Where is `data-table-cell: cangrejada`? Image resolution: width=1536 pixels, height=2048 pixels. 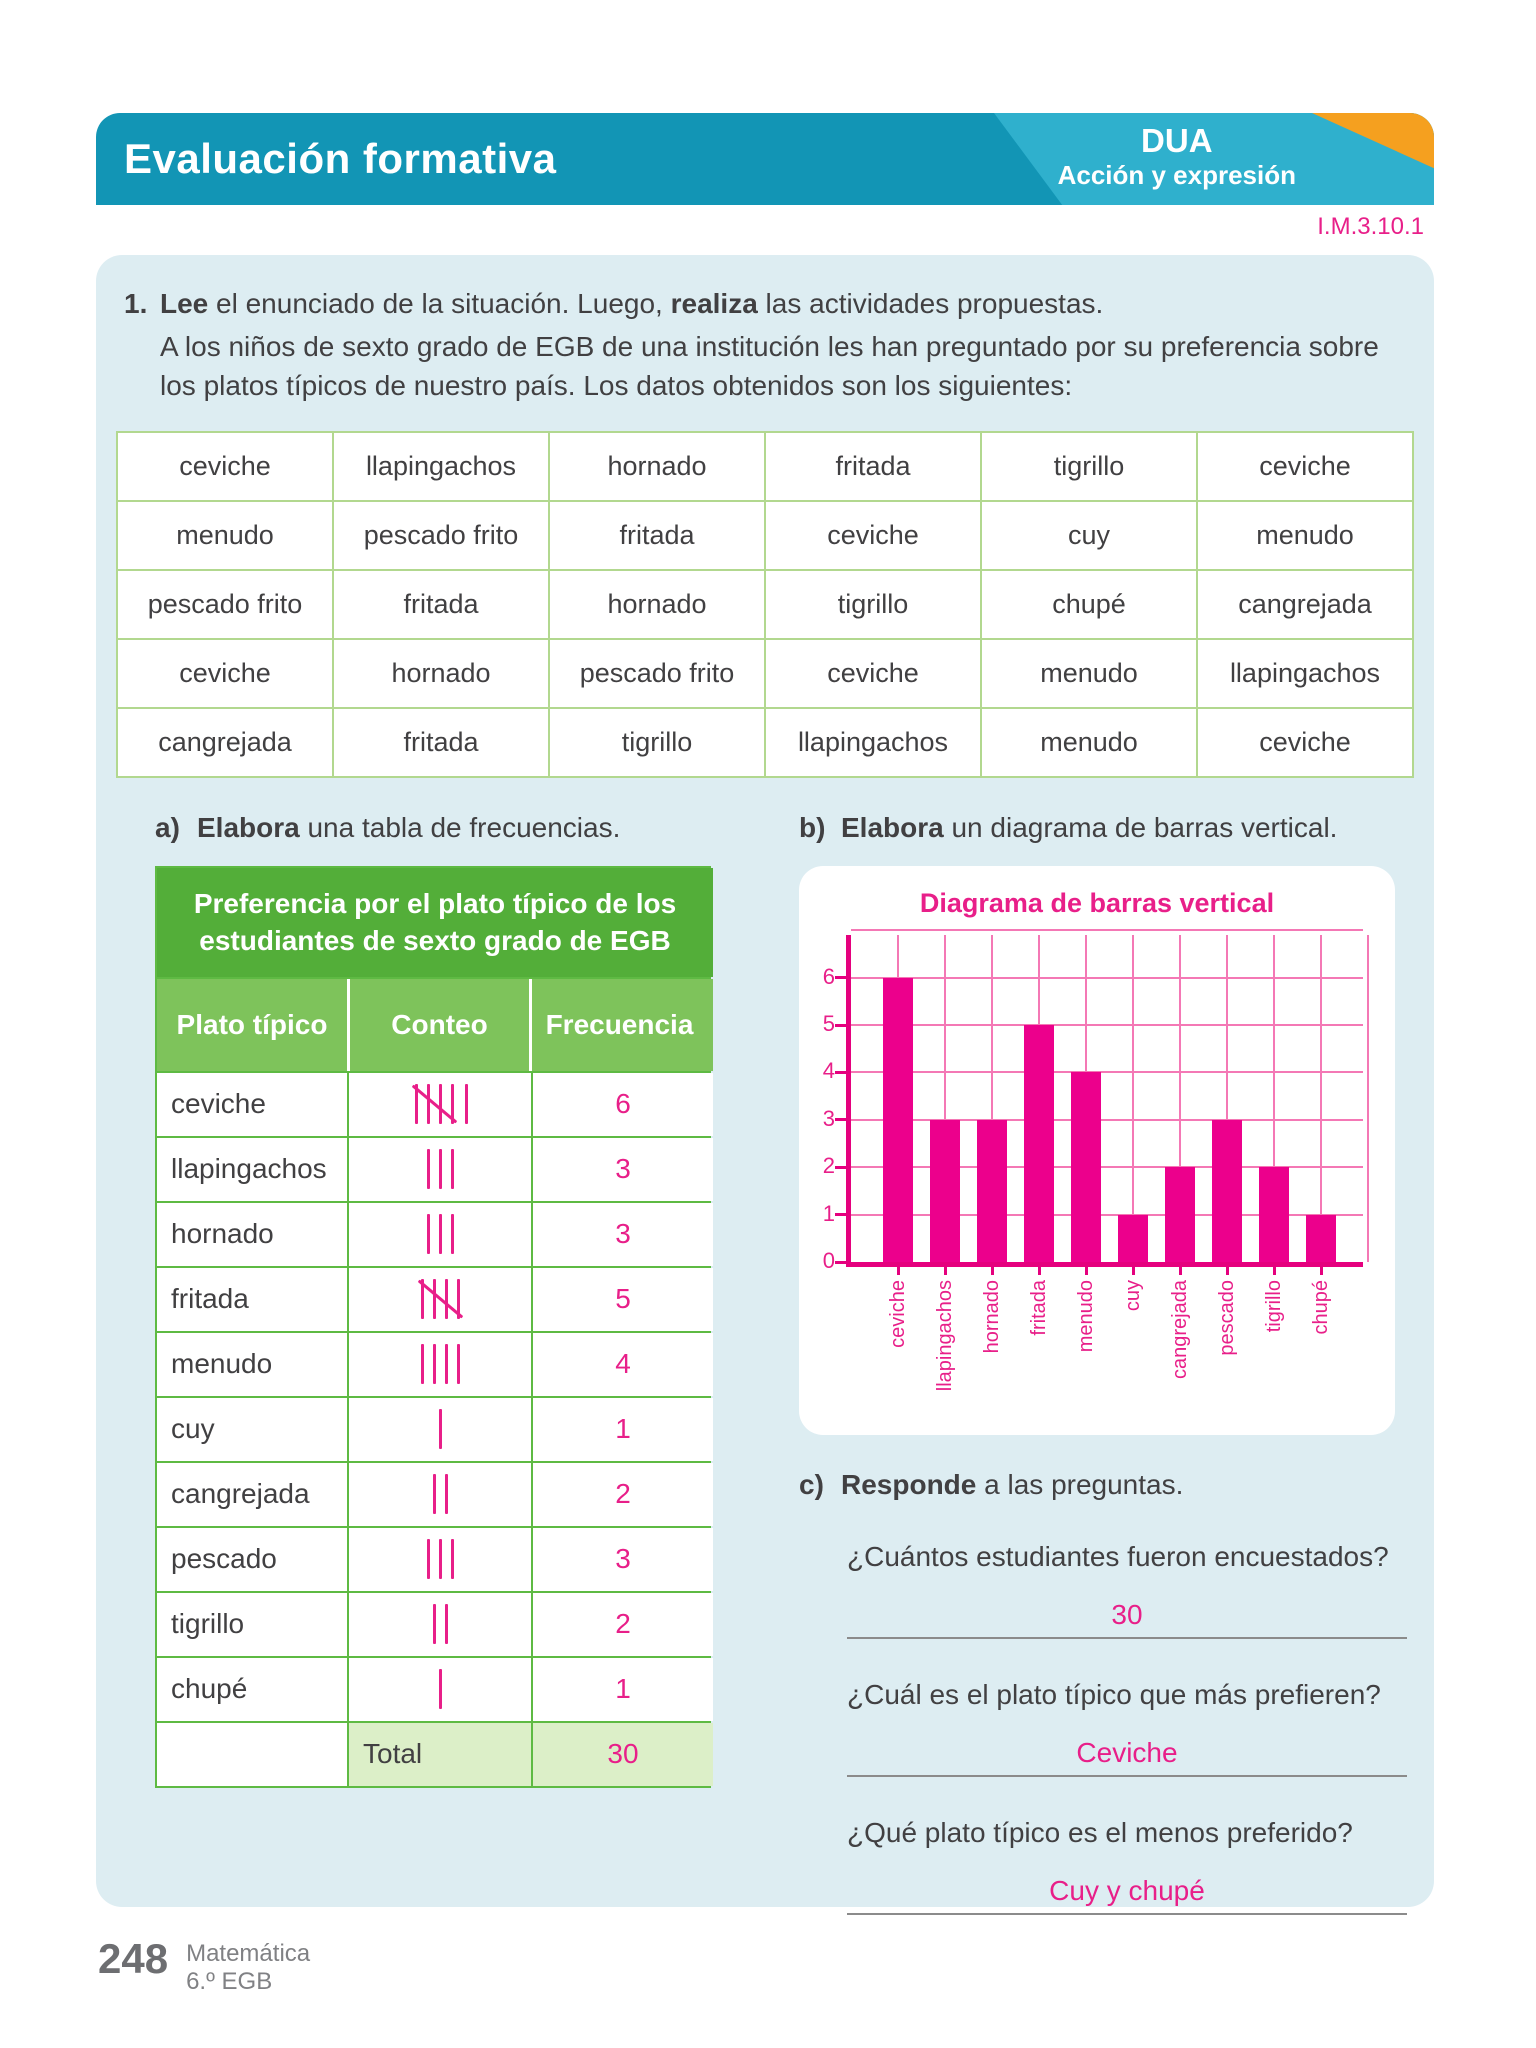
data-table-cell: cangrejada is located at coordinates (1305, 605).